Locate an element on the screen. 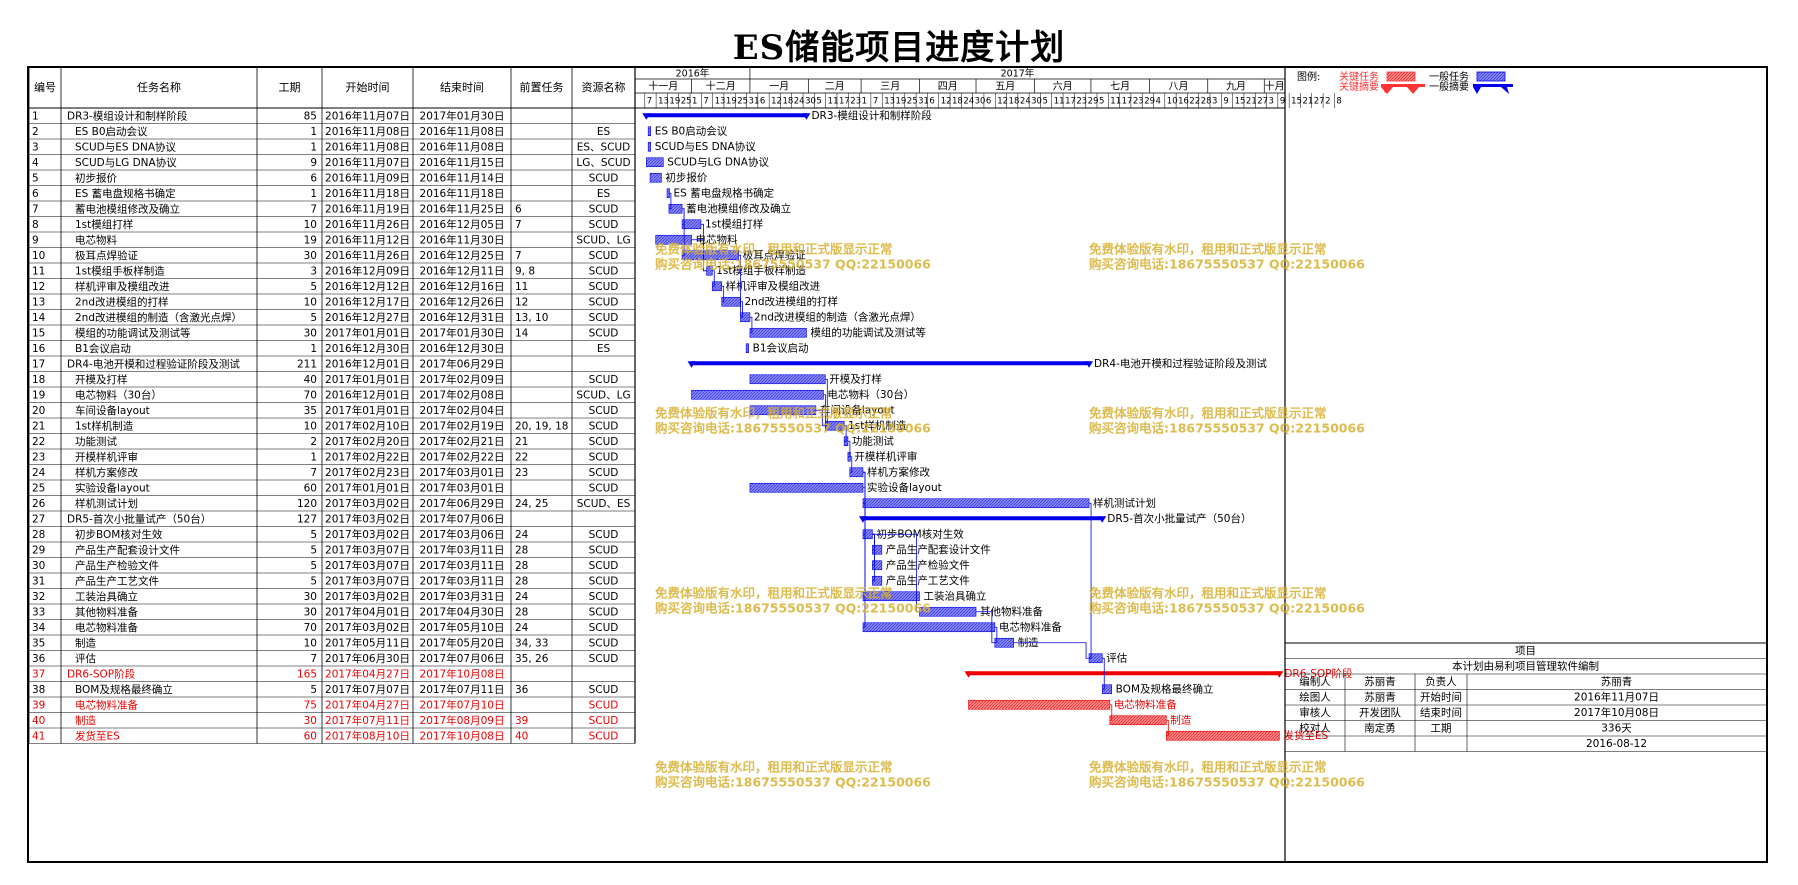 This screenshot has width=1798, height=885. bar-label: 模组的功能调试及测试等 is located at coordinates (868, 332).